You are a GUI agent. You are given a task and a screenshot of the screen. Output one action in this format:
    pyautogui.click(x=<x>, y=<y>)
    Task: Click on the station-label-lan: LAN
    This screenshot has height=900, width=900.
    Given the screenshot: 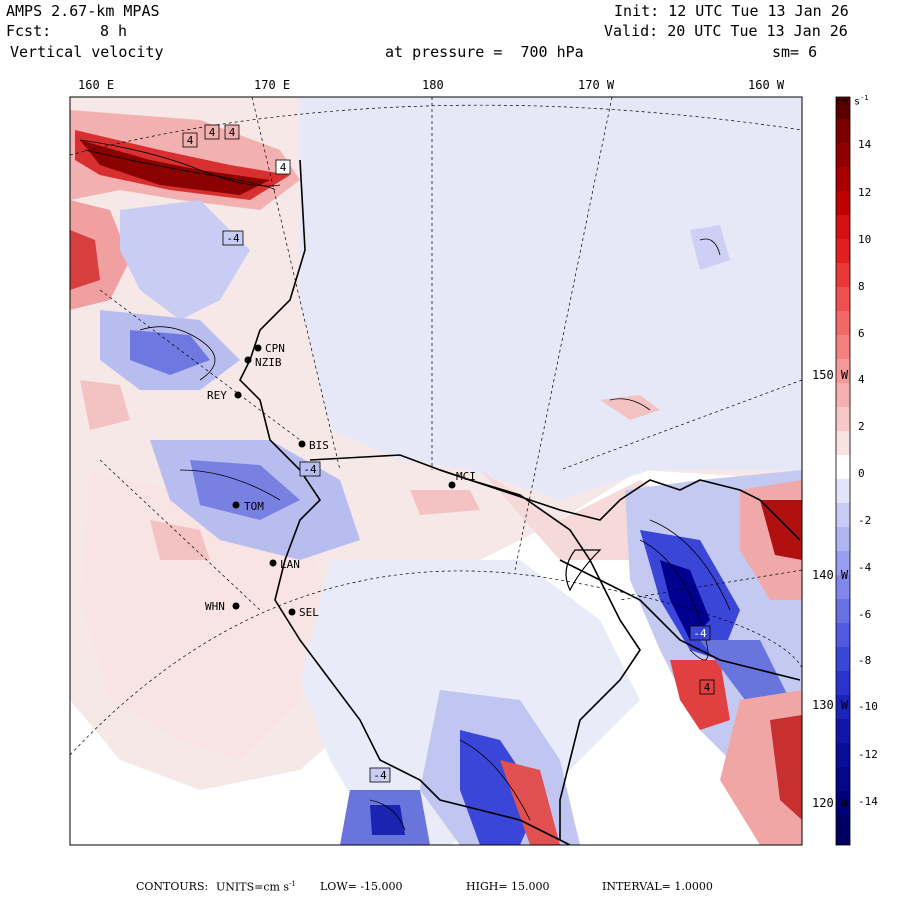 What is the action you would take?
    pyautogui.click(x=290, y=564)
    